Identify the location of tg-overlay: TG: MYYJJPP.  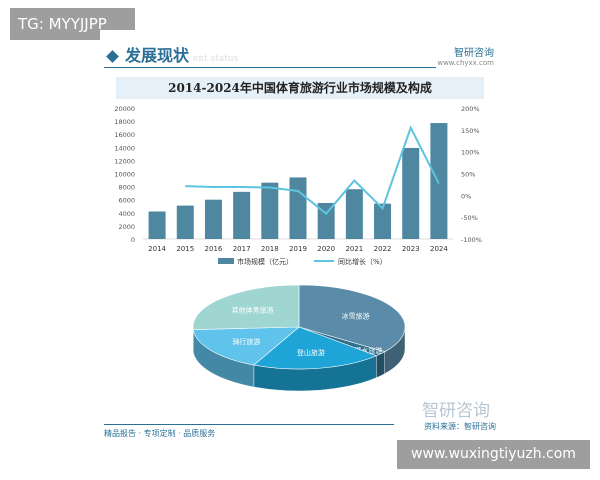
(72, 24).